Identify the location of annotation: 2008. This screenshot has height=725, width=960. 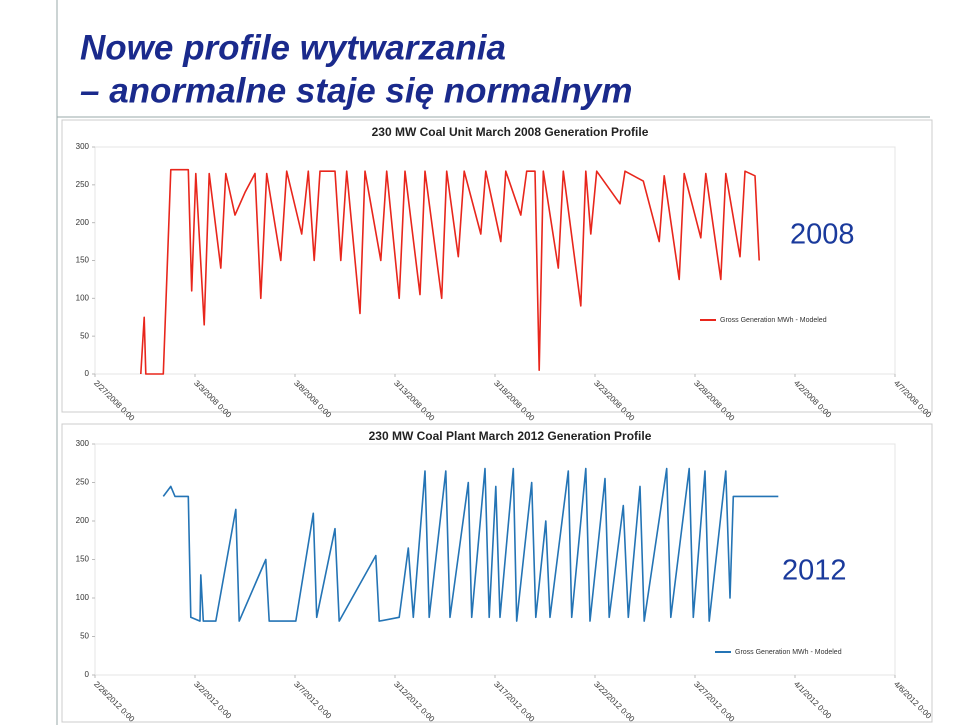
(822, 235).